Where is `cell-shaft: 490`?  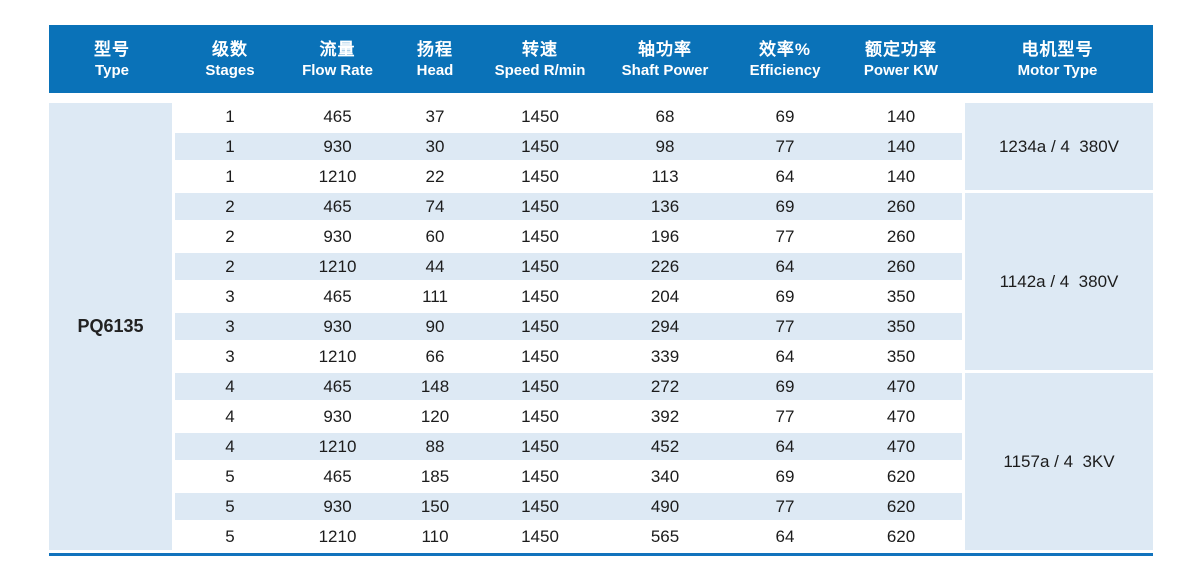
cell-shaft: 490 is located at coordinates (665, 508).